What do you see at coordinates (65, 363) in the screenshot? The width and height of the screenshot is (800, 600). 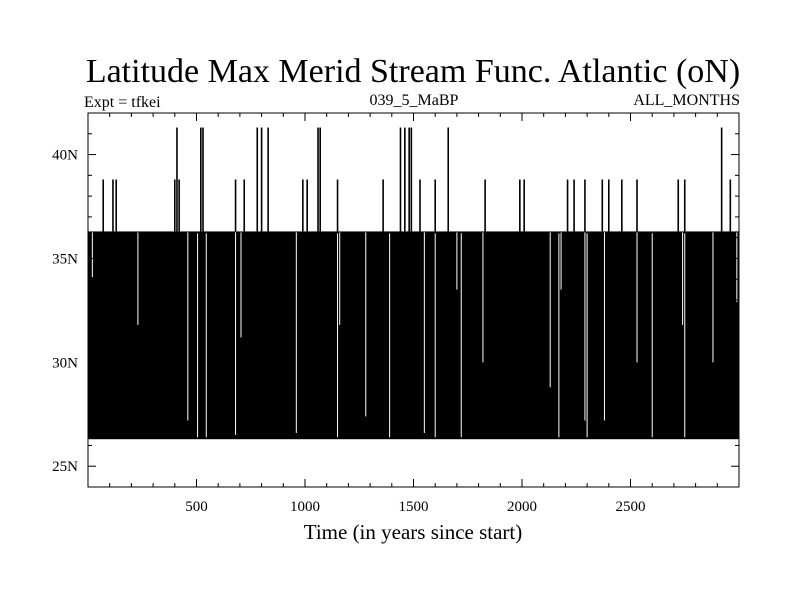 I see `y-tick-label: 30N` at bounding box center [65, 363].